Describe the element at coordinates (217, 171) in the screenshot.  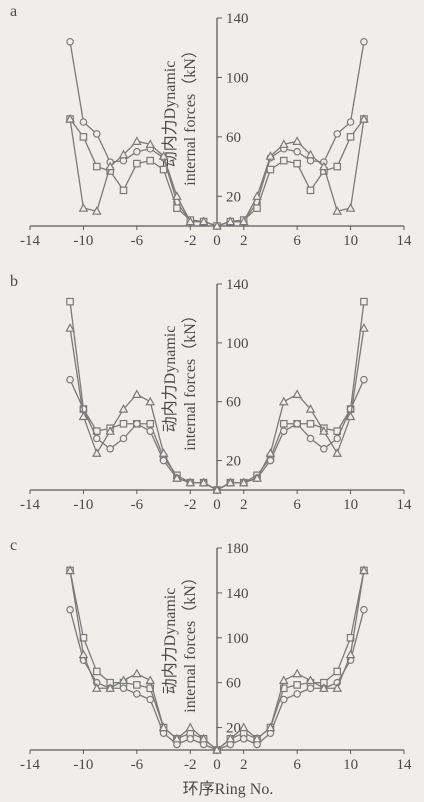
I see `series-triangle` at that location.